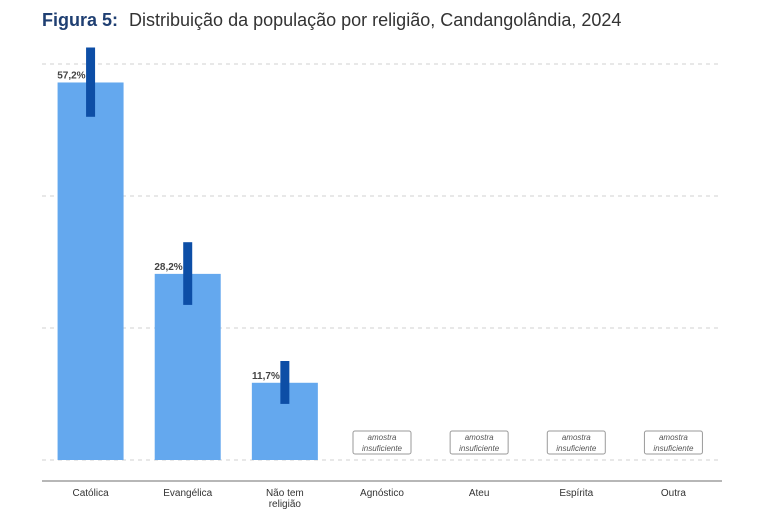 Image resolution: width=768 pixels, height=512 pixels. Describe the element at coordinates (285, 493) in the screenshot. I see `x-tick-label: Não tem` at that location.